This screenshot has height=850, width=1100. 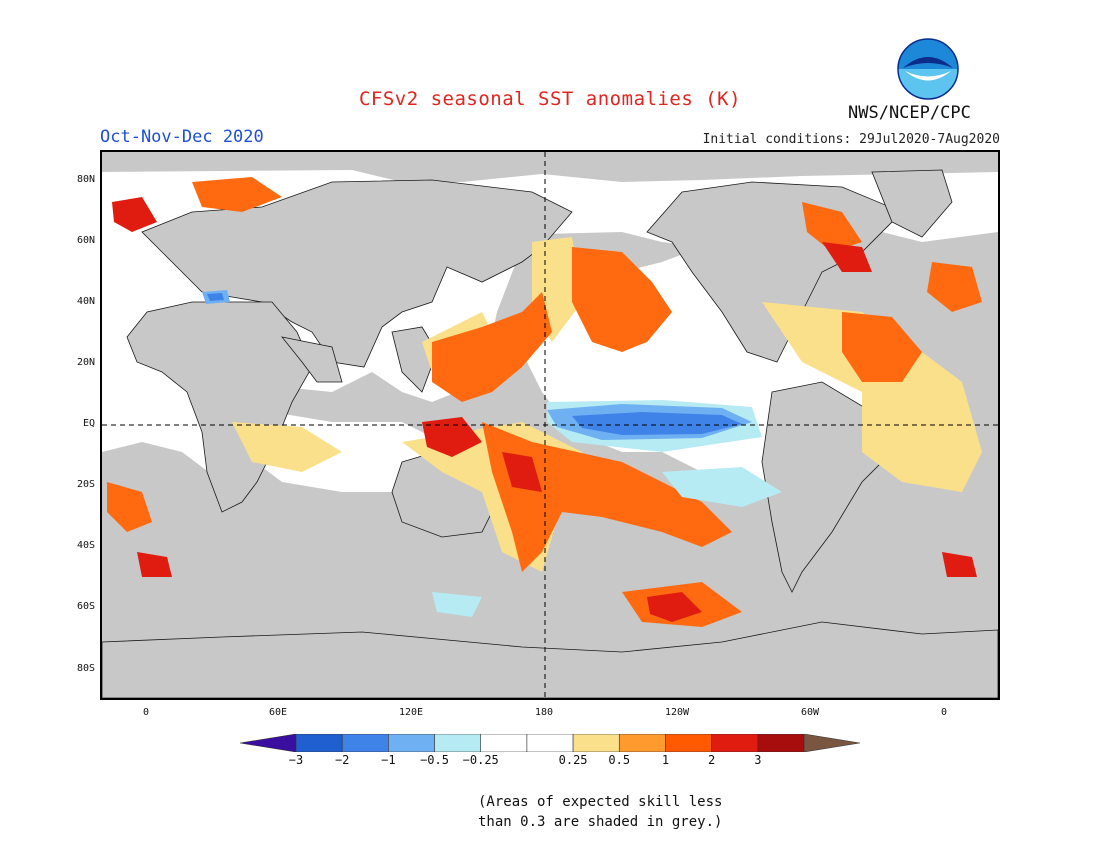 What do you see at coordinates (342, 760) in the screenshot?
I see `colorbar-tick-label: −2` at bounding box center [342, 760].